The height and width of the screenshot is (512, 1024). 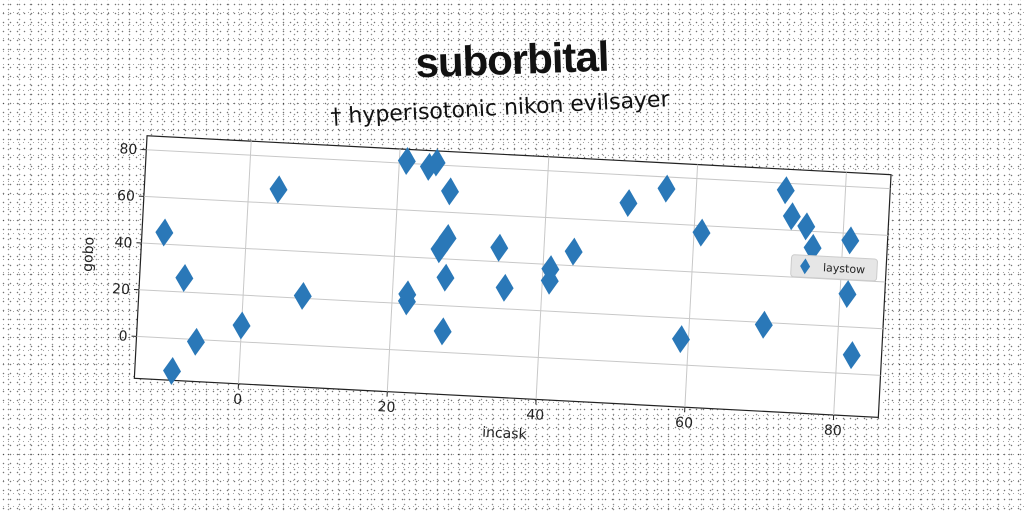 I want to click on legend: laystow, so click(x=834, y=268).